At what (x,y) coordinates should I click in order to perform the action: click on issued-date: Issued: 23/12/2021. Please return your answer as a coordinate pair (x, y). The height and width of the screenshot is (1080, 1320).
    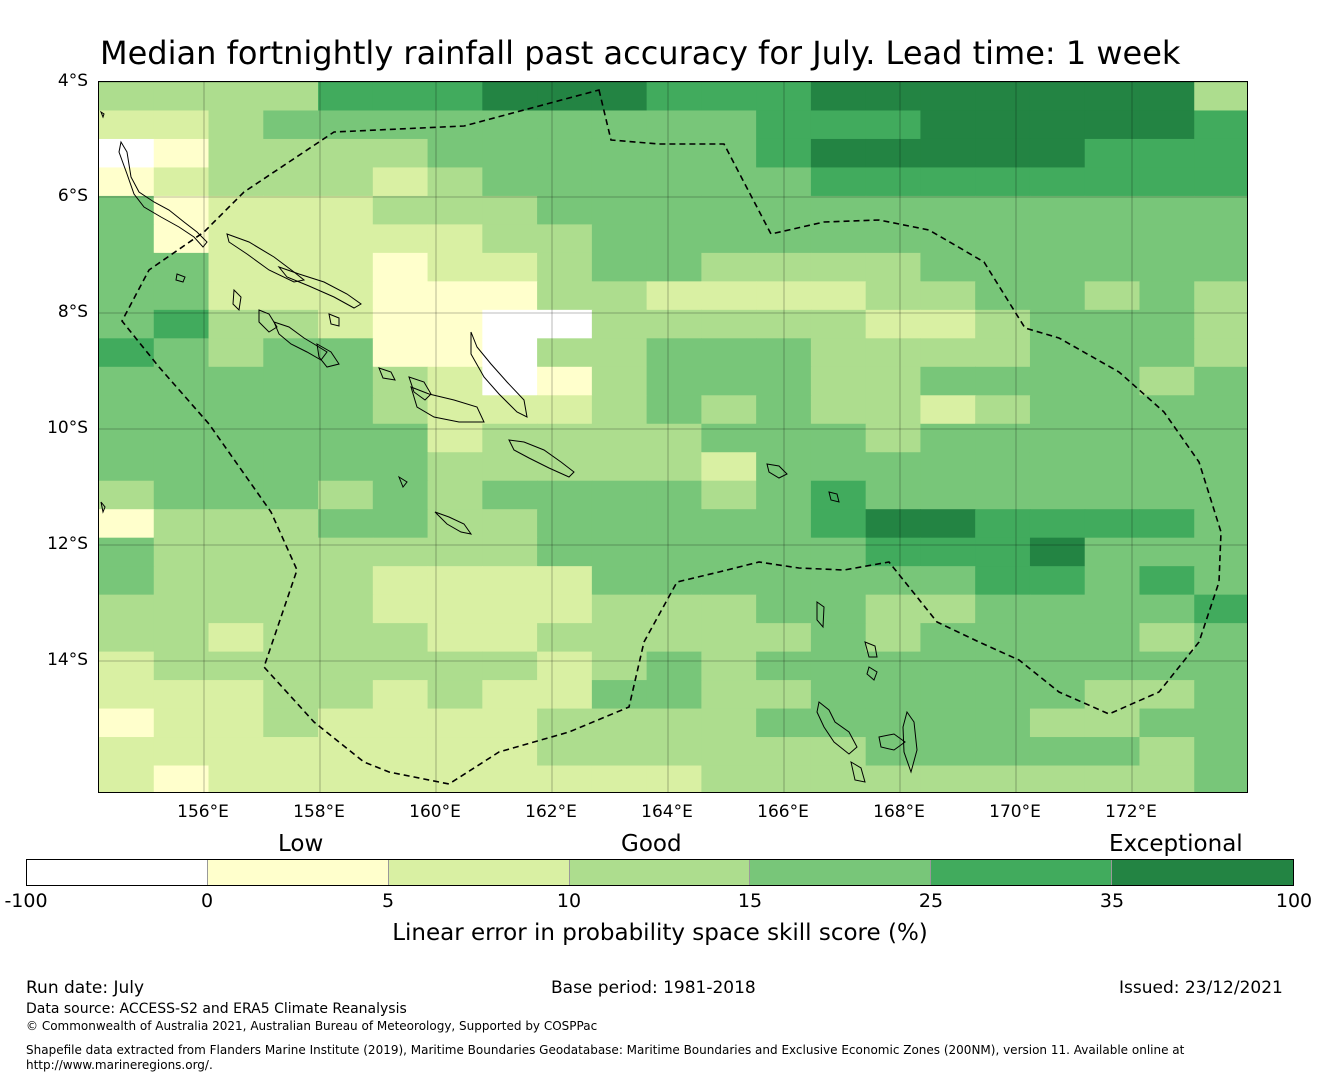
    Looking at the image, I should click on (1201, 988).